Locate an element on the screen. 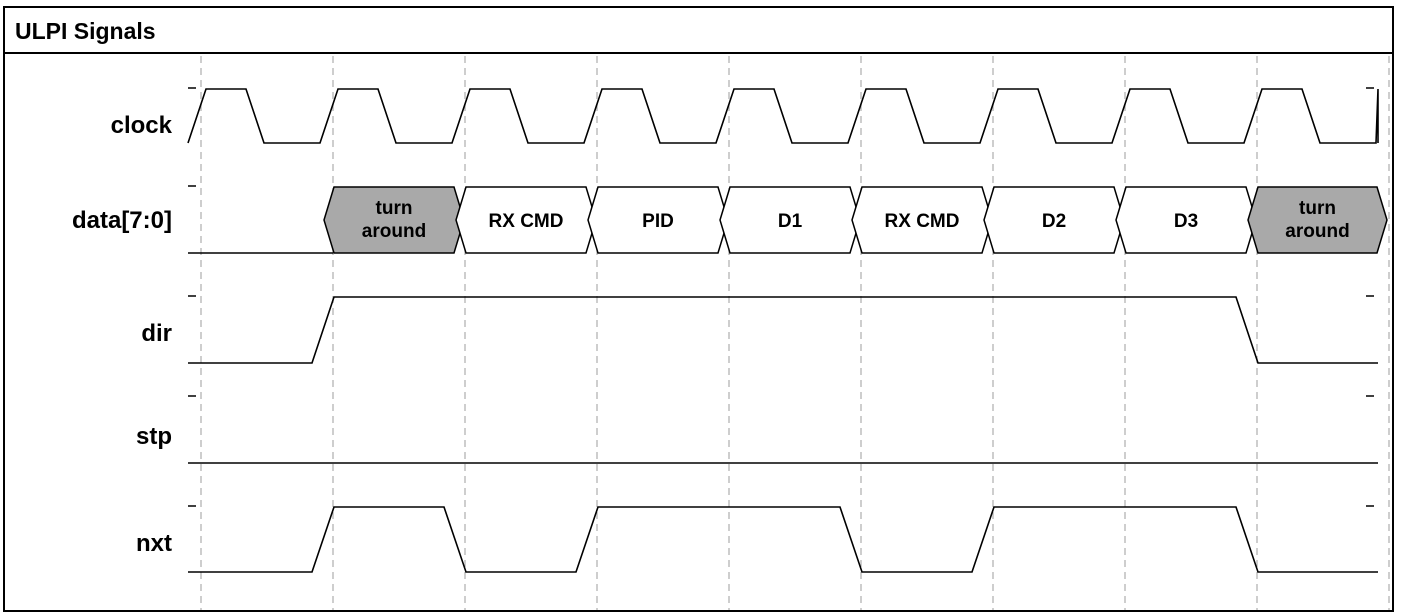  signal-label-stp: stp is located at coordinates (154, 436).